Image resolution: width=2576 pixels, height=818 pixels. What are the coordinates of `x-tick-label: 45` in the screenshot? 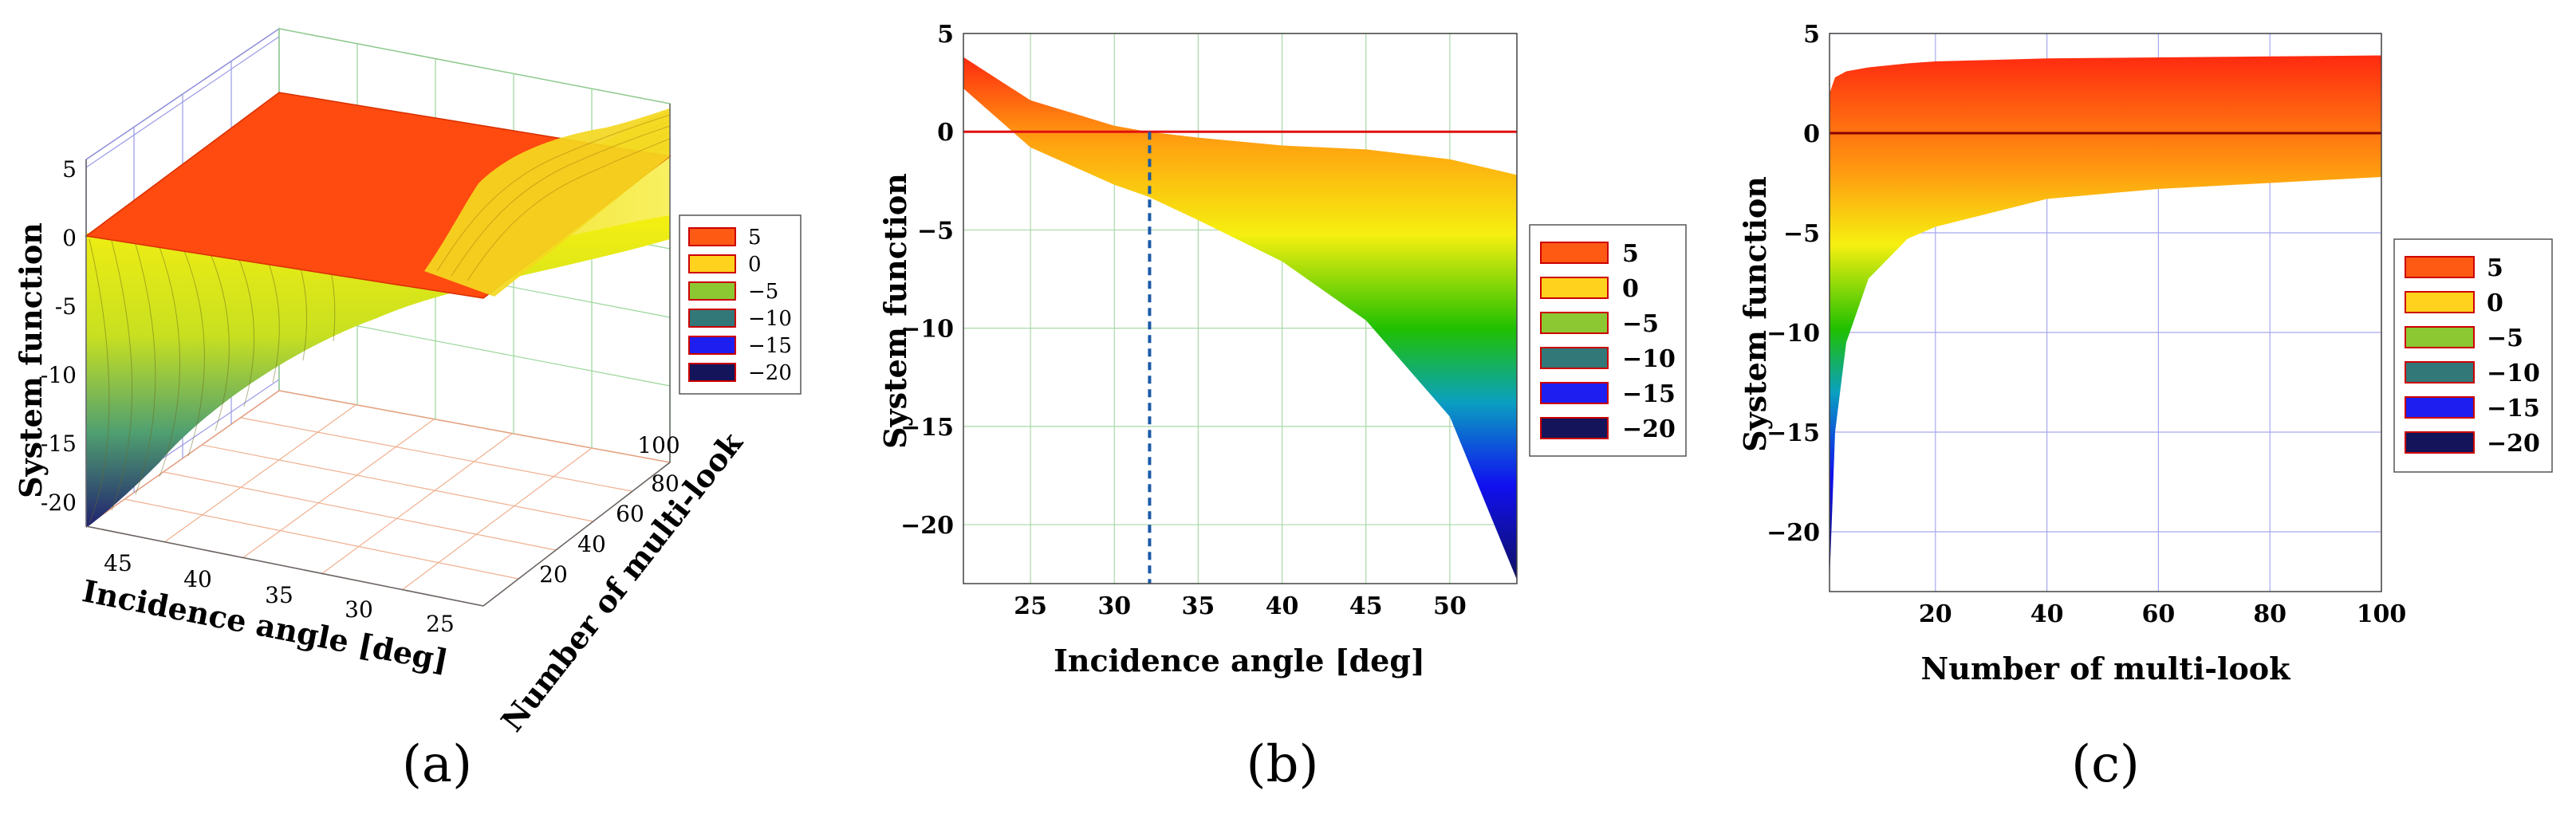 It's located at (1366, 606).